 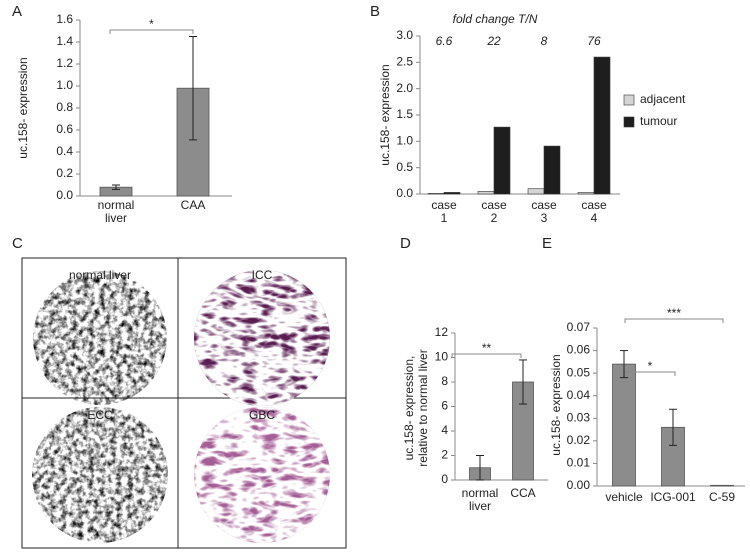 I want to click on y-tick-label: 0.4, so click(x=64, y=151).